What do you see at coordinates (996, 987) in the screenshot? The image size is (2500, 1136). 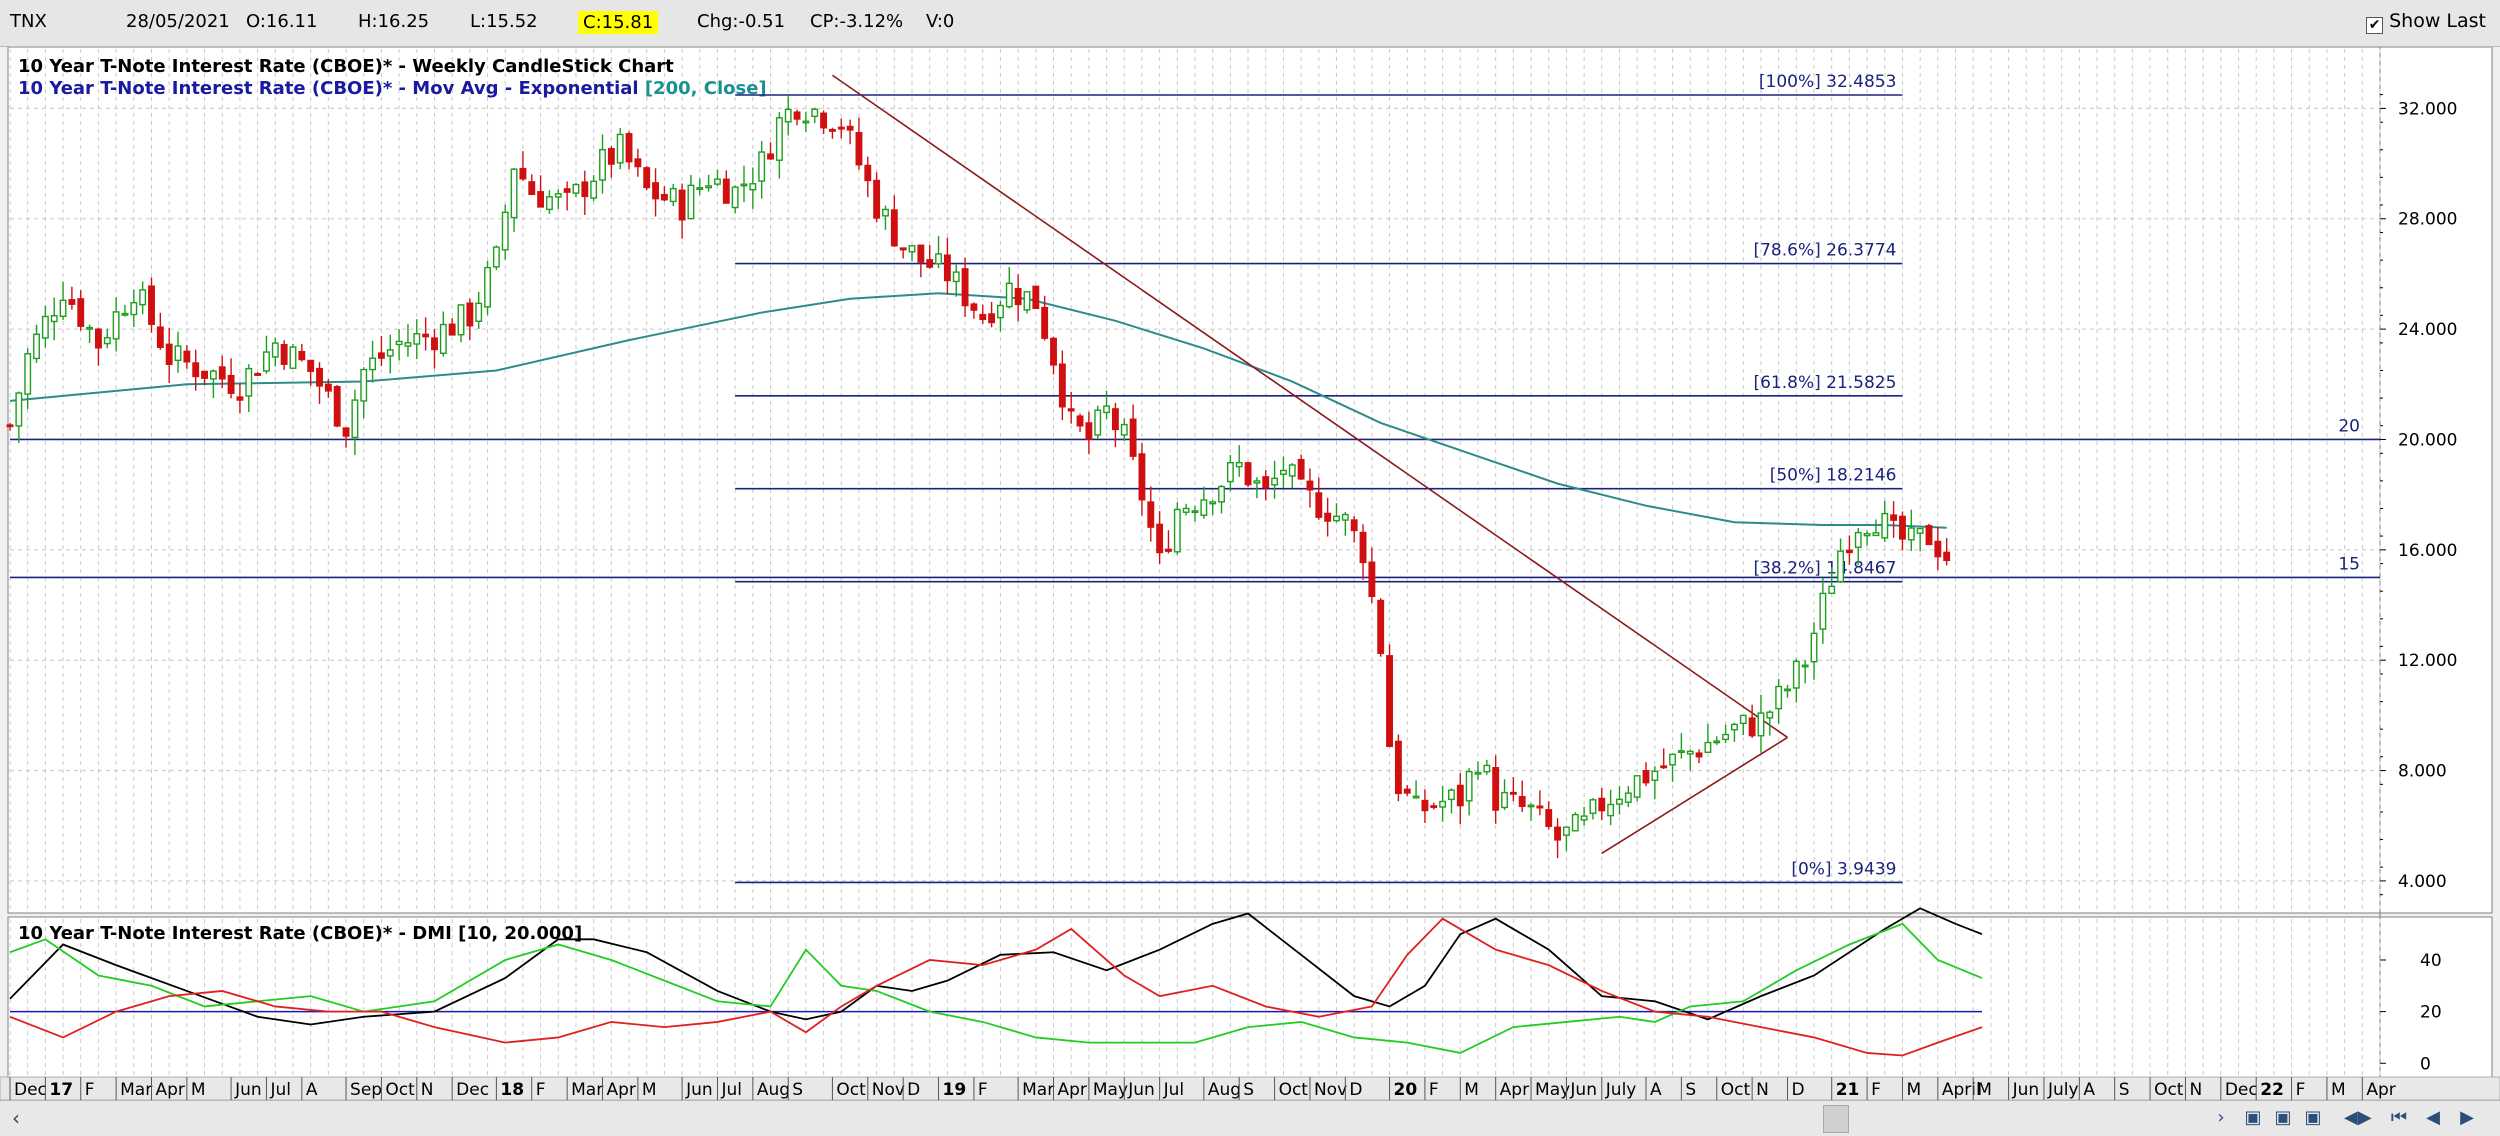 I see `dmi-di-line` at bounding box center [996, 987].